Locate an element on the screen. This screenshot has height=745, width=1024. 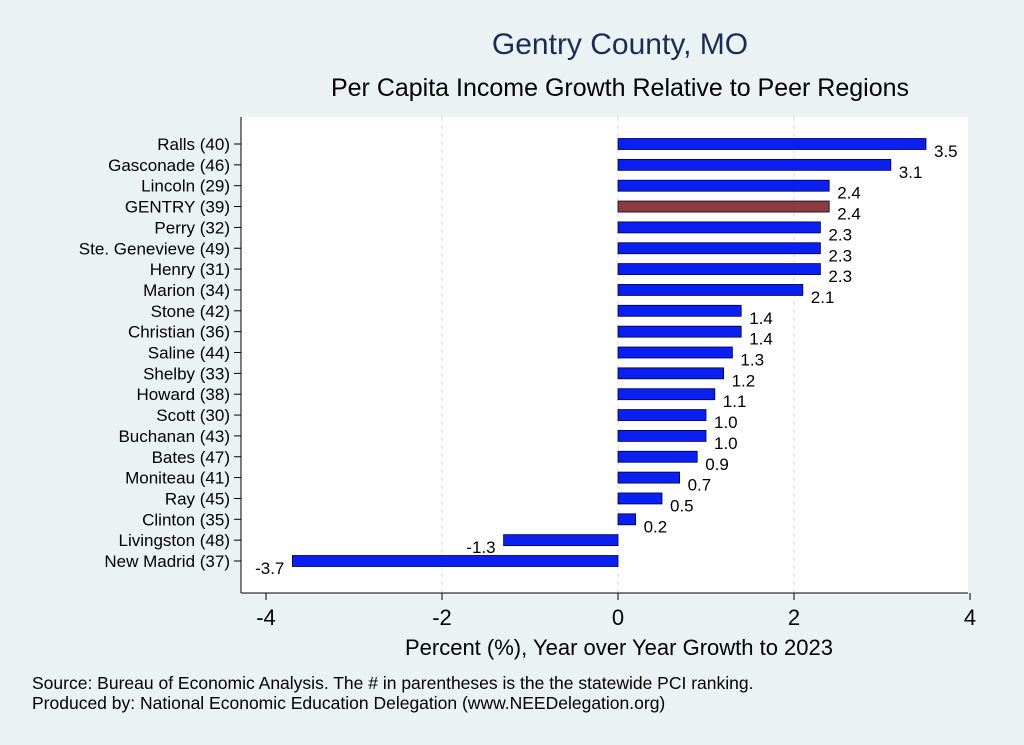
x-tick-label: 4 is located at coordinates (970, 617).